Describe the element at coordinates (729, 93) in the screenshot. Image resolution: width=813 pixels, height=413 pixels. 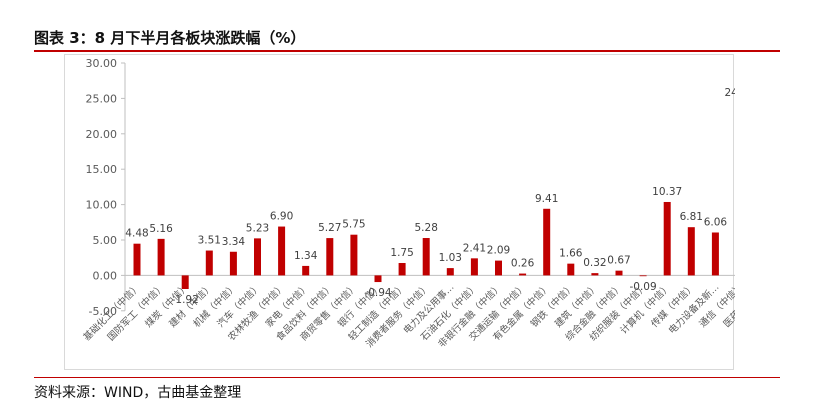
I see `data-label: 24.34` at that location.